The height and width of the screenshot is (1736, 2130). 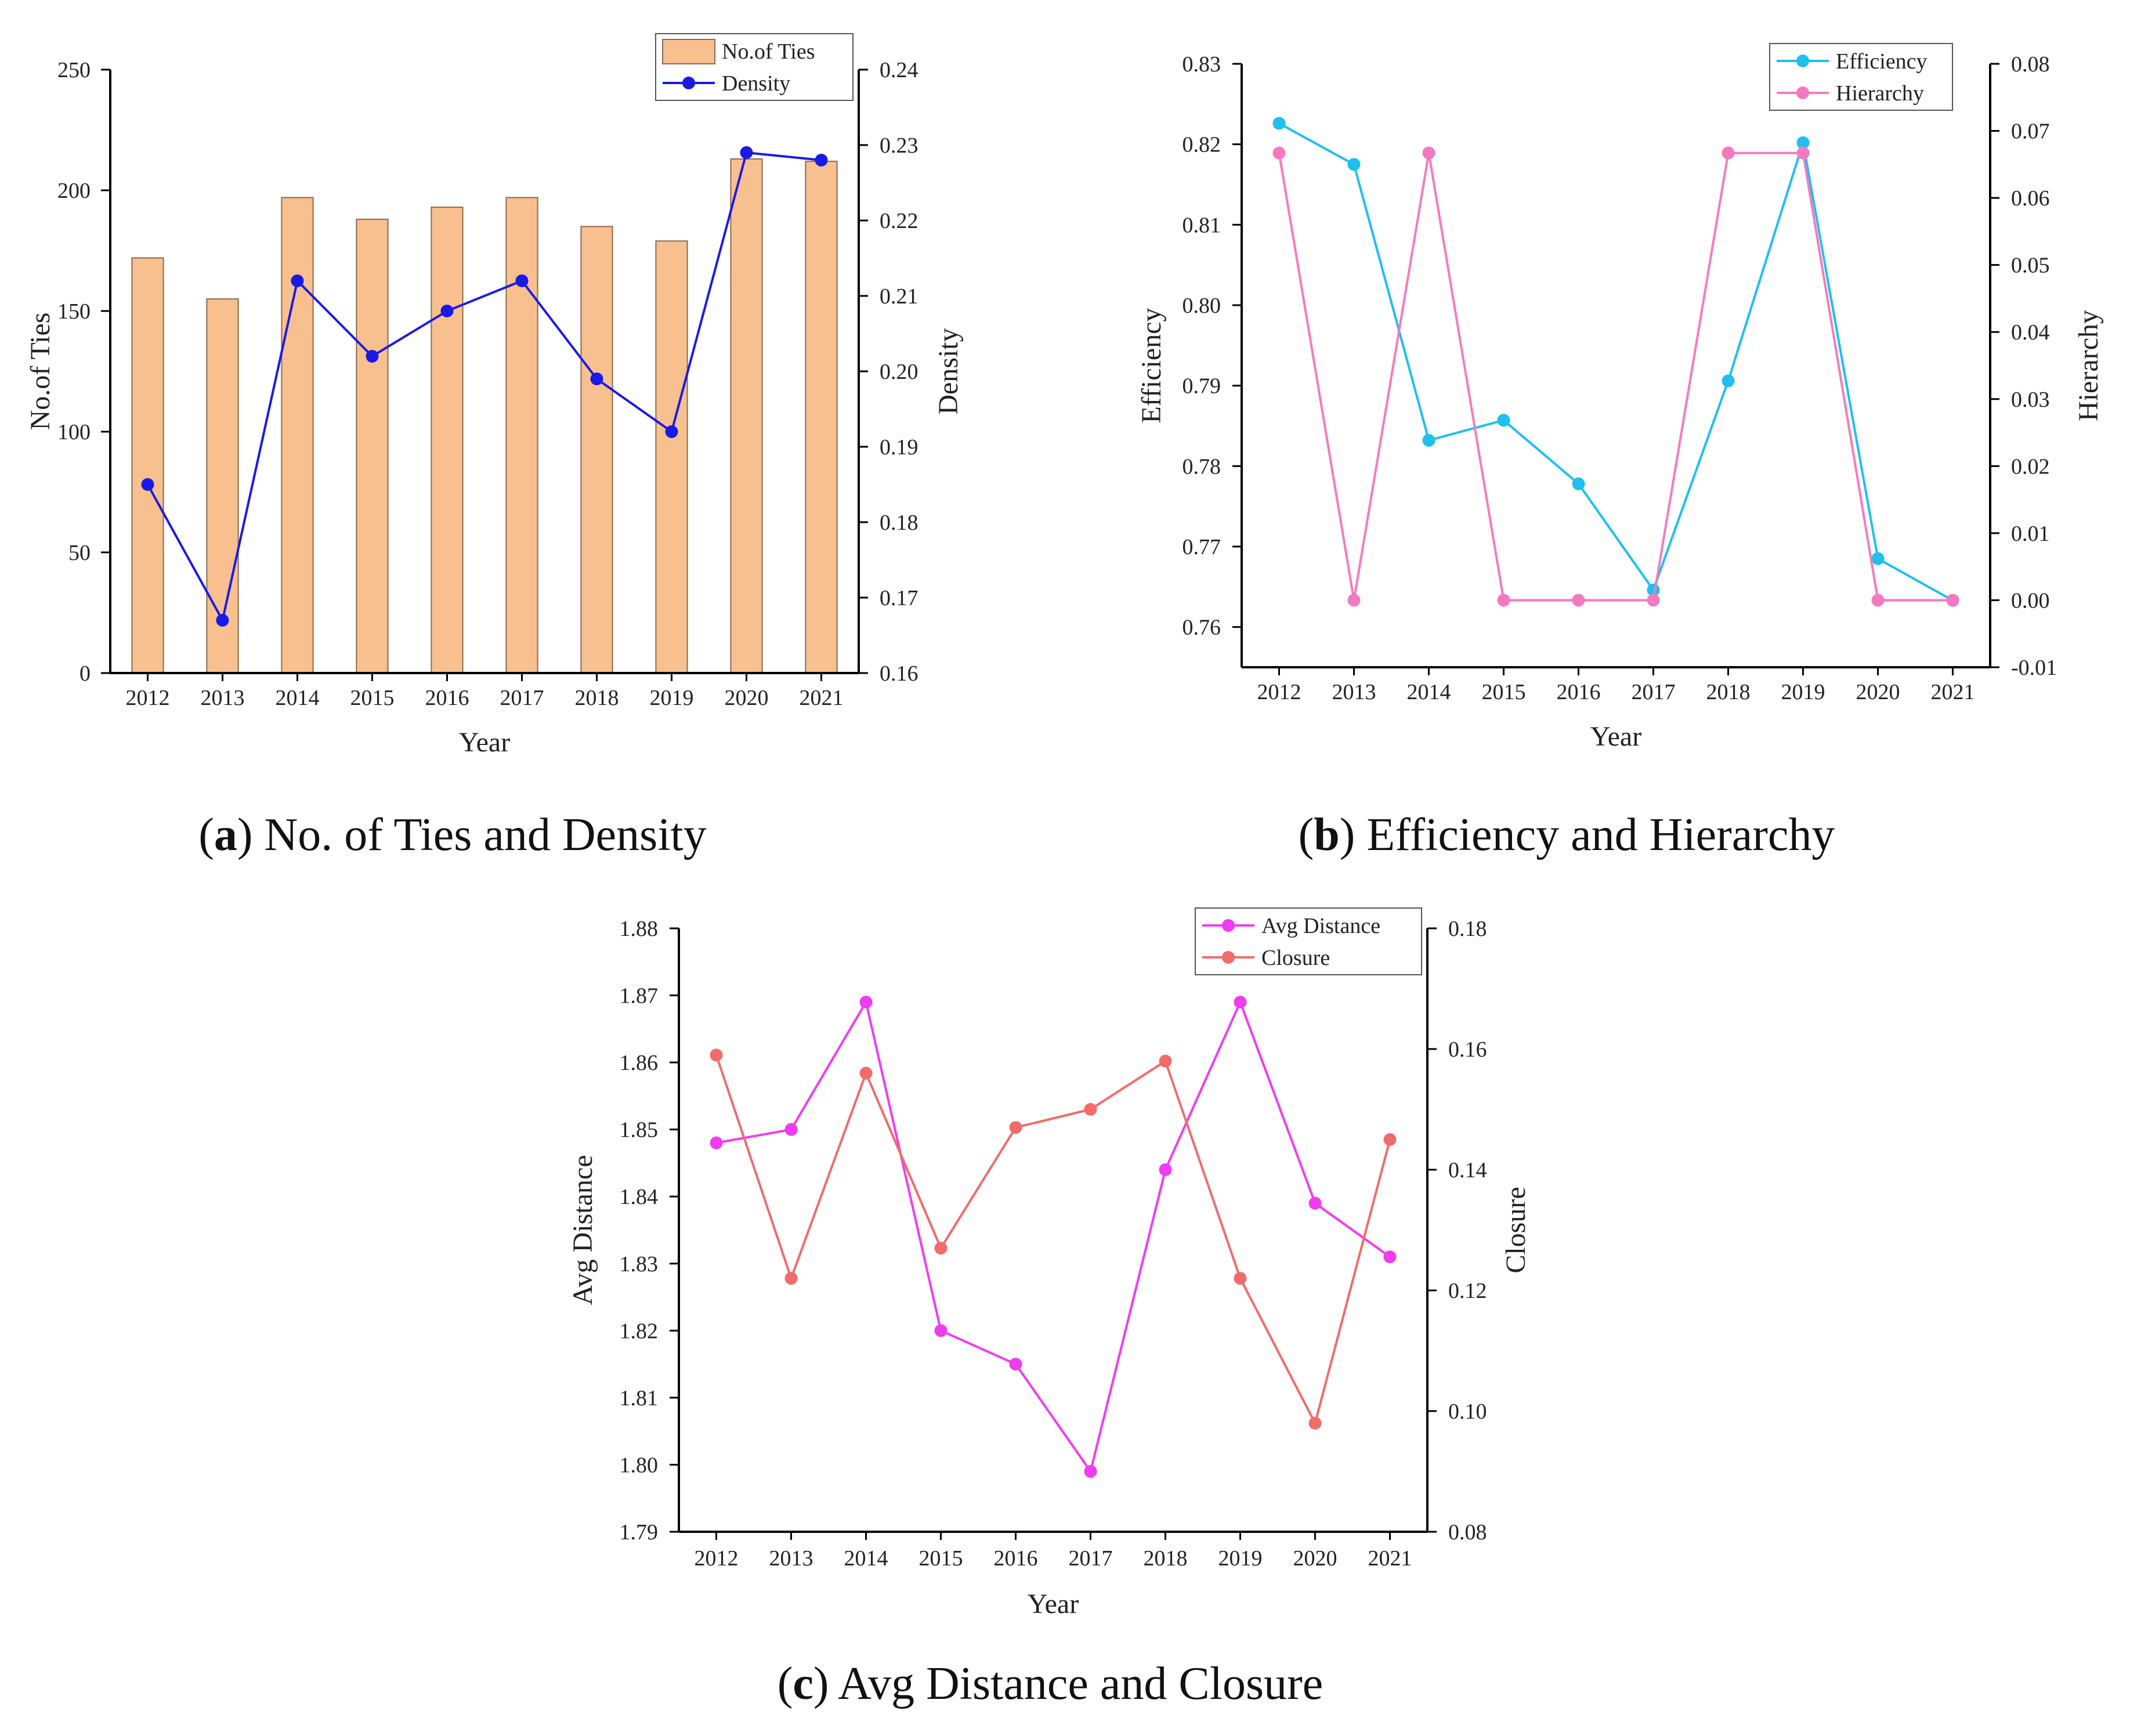 I want to click on legend-box, so click(x=1308, y=941).